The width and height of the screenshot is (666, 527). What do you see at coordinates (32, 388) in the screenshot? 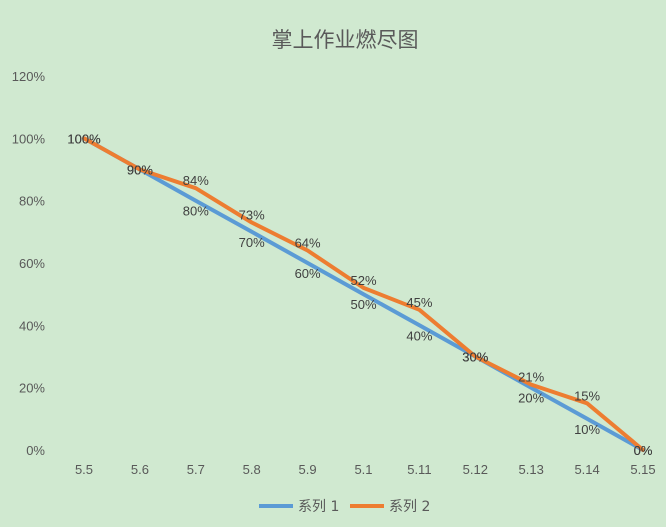
I see `y-tick-label: 20%` at bounding box center [32, 388].